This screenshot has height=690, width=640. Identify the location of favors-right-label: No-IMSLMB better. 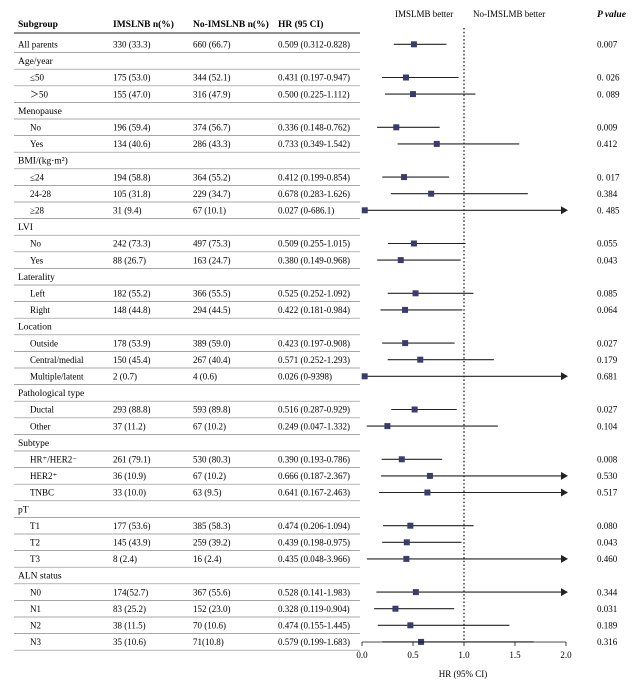
(509, 14).